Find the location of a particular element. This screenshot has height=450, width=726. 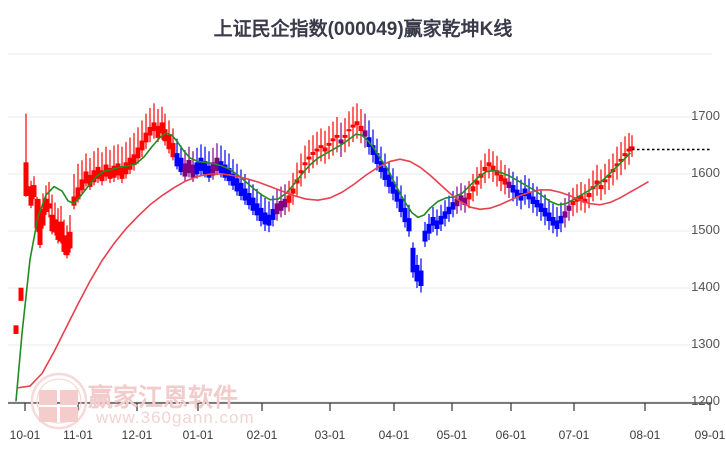

x-axis-tick-label: 07-01 is located at coordinates (574, 435).